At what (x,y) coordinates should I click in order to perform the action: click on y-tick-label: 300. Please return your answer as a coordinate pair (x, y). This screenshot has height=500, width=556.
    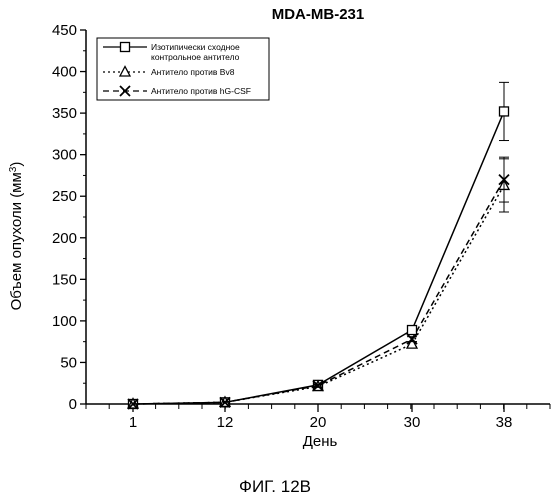
    Looking at the image, I should click on (64, 155).